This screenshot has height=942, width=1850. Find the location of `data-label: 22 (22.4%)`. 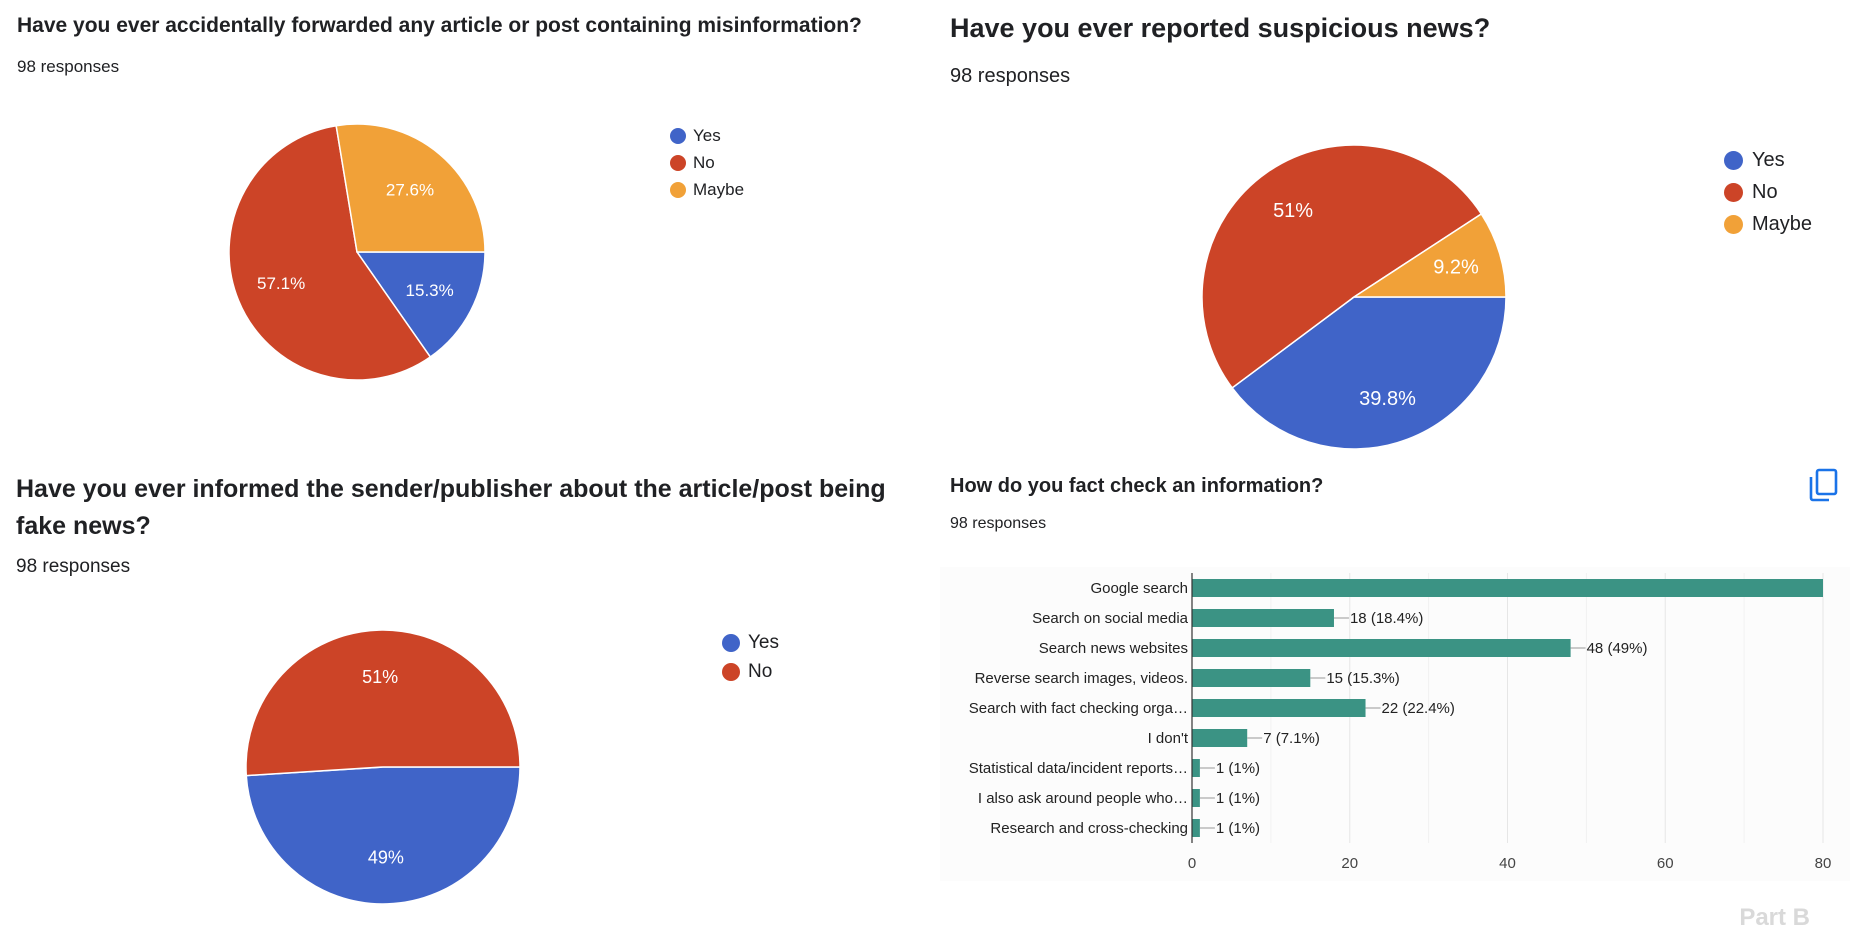

data-label: 22 (22.4%) is located at coordinates (1418, 708).